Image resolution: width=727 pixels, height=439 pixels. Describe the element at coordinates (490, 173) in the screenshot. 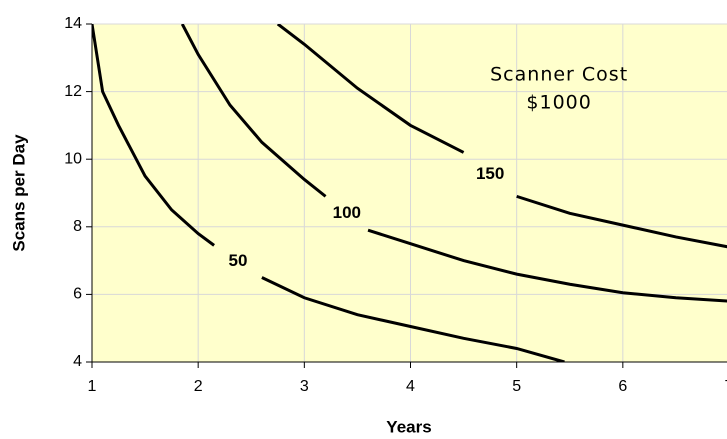

I see `curve-label: 150` at that location.